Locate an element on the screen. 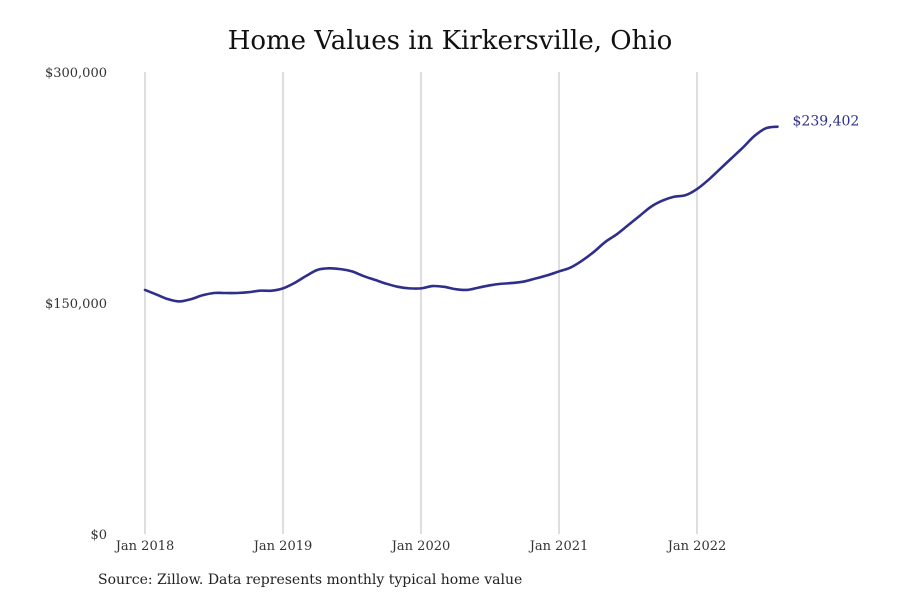 Image resolution: width=900 pixels, height=600 pixels. y-tick-label: $300,000 is located at coordinates (76, 73).